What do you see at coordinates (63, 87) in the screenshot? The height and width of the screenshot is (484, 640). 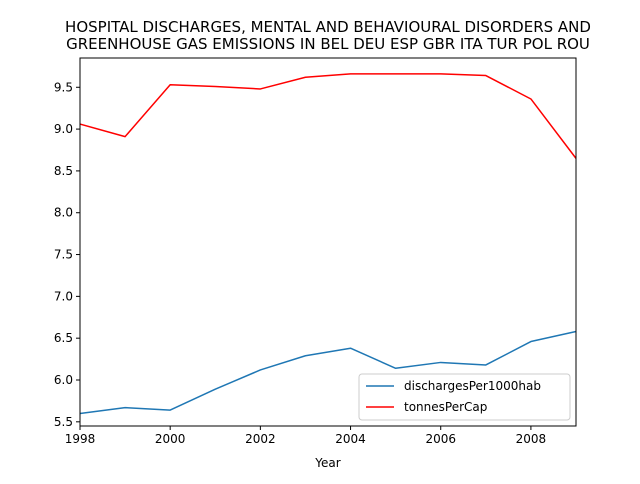 I see `y-tick-label: 9.5` at bounding box center [63, 87].